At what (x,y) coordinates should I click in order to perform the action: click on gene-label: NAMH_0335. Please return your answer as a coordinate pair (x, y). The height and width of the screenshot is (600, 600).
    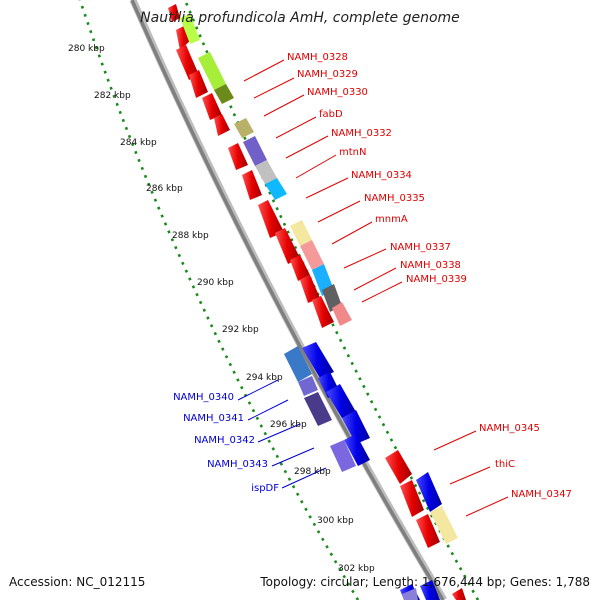
    Looking at the image, I should click on (394, 198).